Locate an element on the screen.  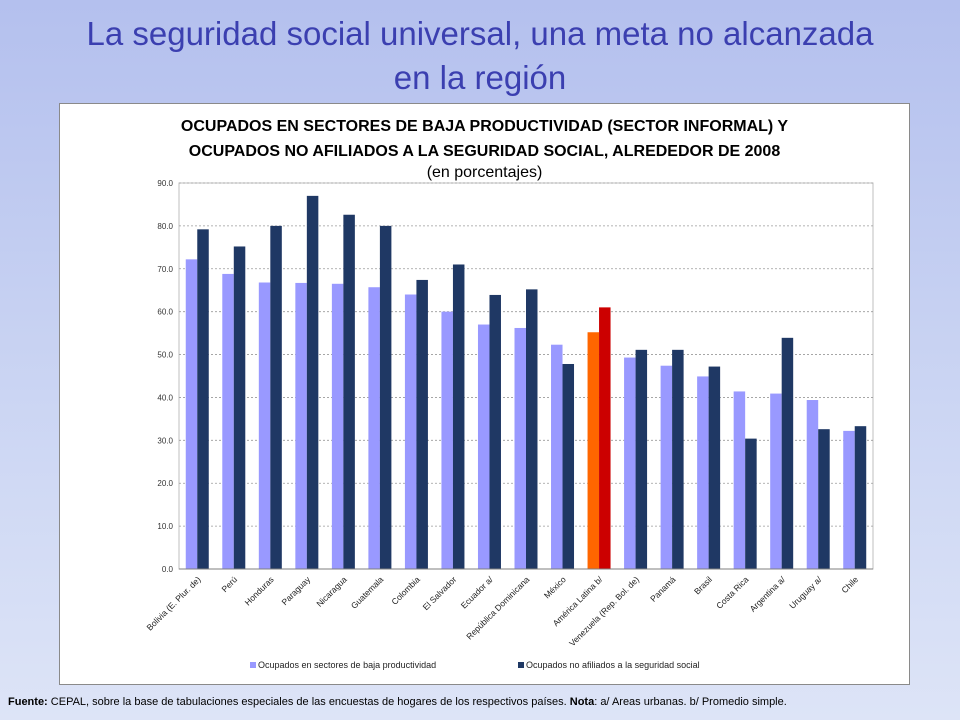
x-tick-label: Chile is located at coordinates (849, 584).